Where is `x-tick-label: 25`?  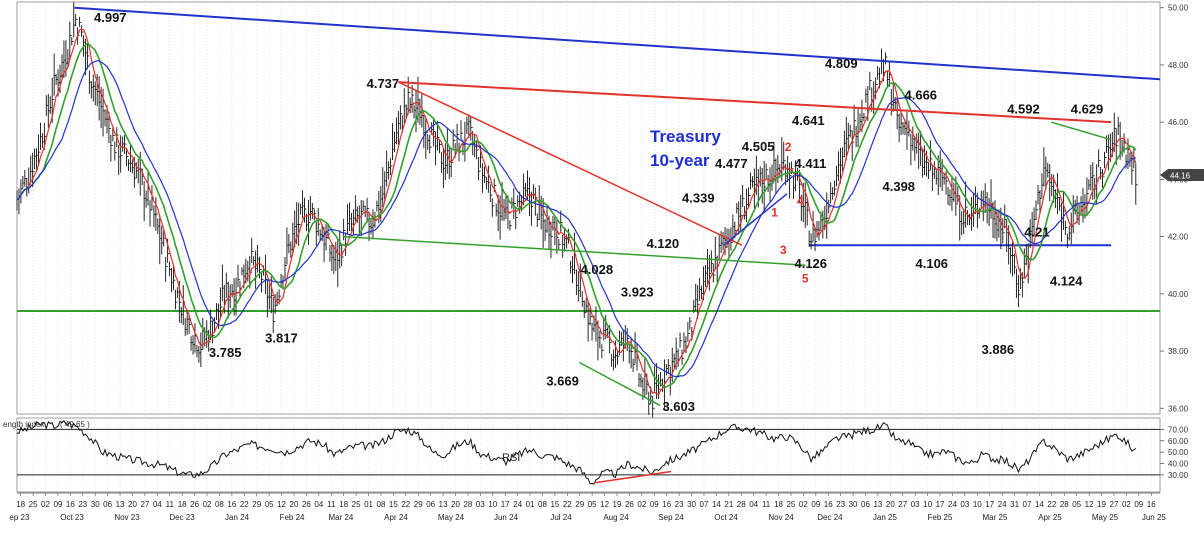 x-tick-label: 25 is located at coordinates (33, 504).